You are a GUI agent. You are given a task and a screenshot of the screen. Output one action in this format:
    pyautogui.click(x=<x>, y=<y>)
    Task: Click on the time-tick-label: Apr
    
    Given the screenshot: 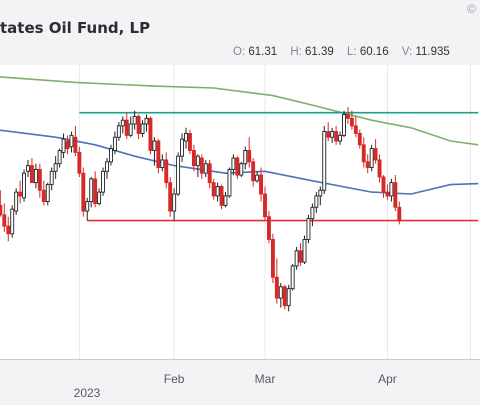 What is the action you would take?
    pyautogui.click(x=387, y=379)
    